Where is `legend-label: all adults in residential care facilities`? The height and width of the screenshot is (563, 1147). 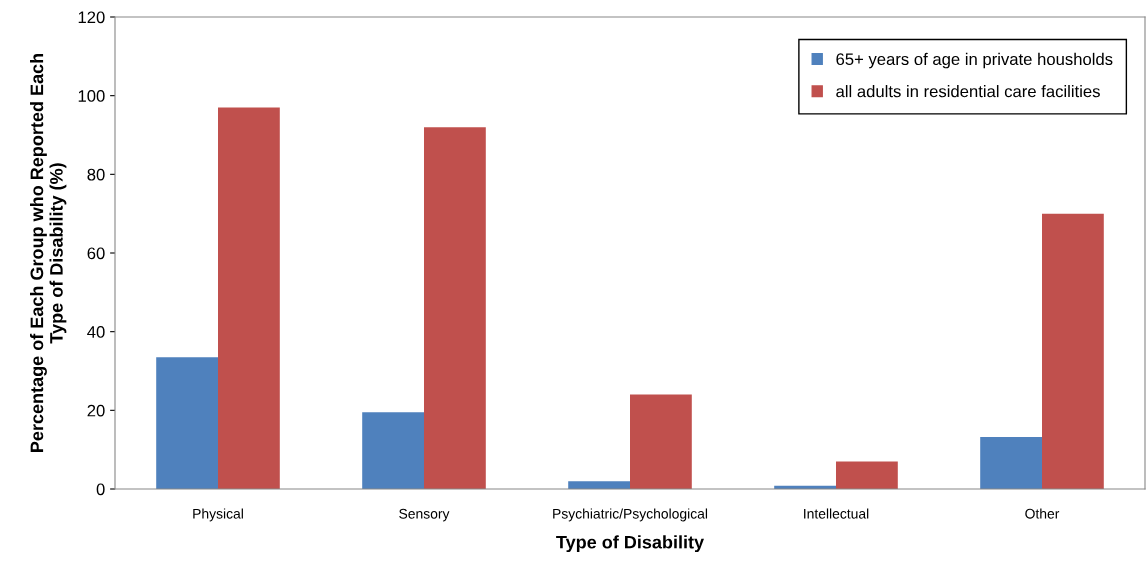 legend-label: all adults in residential care facilities is located at coordinates (968, 91).